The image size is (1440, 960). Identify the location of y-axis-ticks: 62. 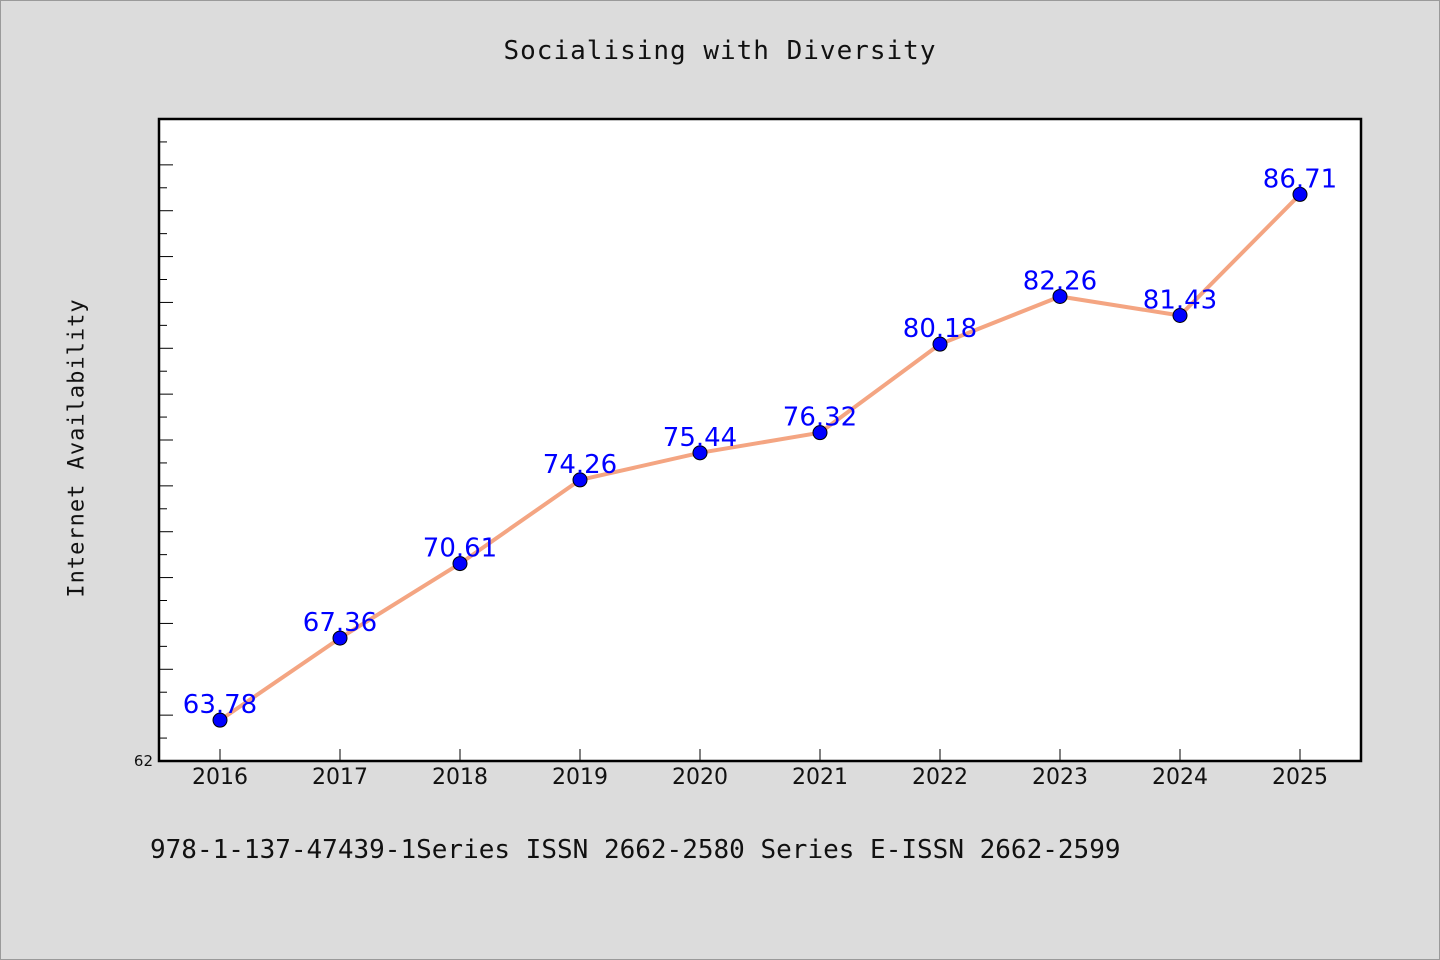
(153, 444).